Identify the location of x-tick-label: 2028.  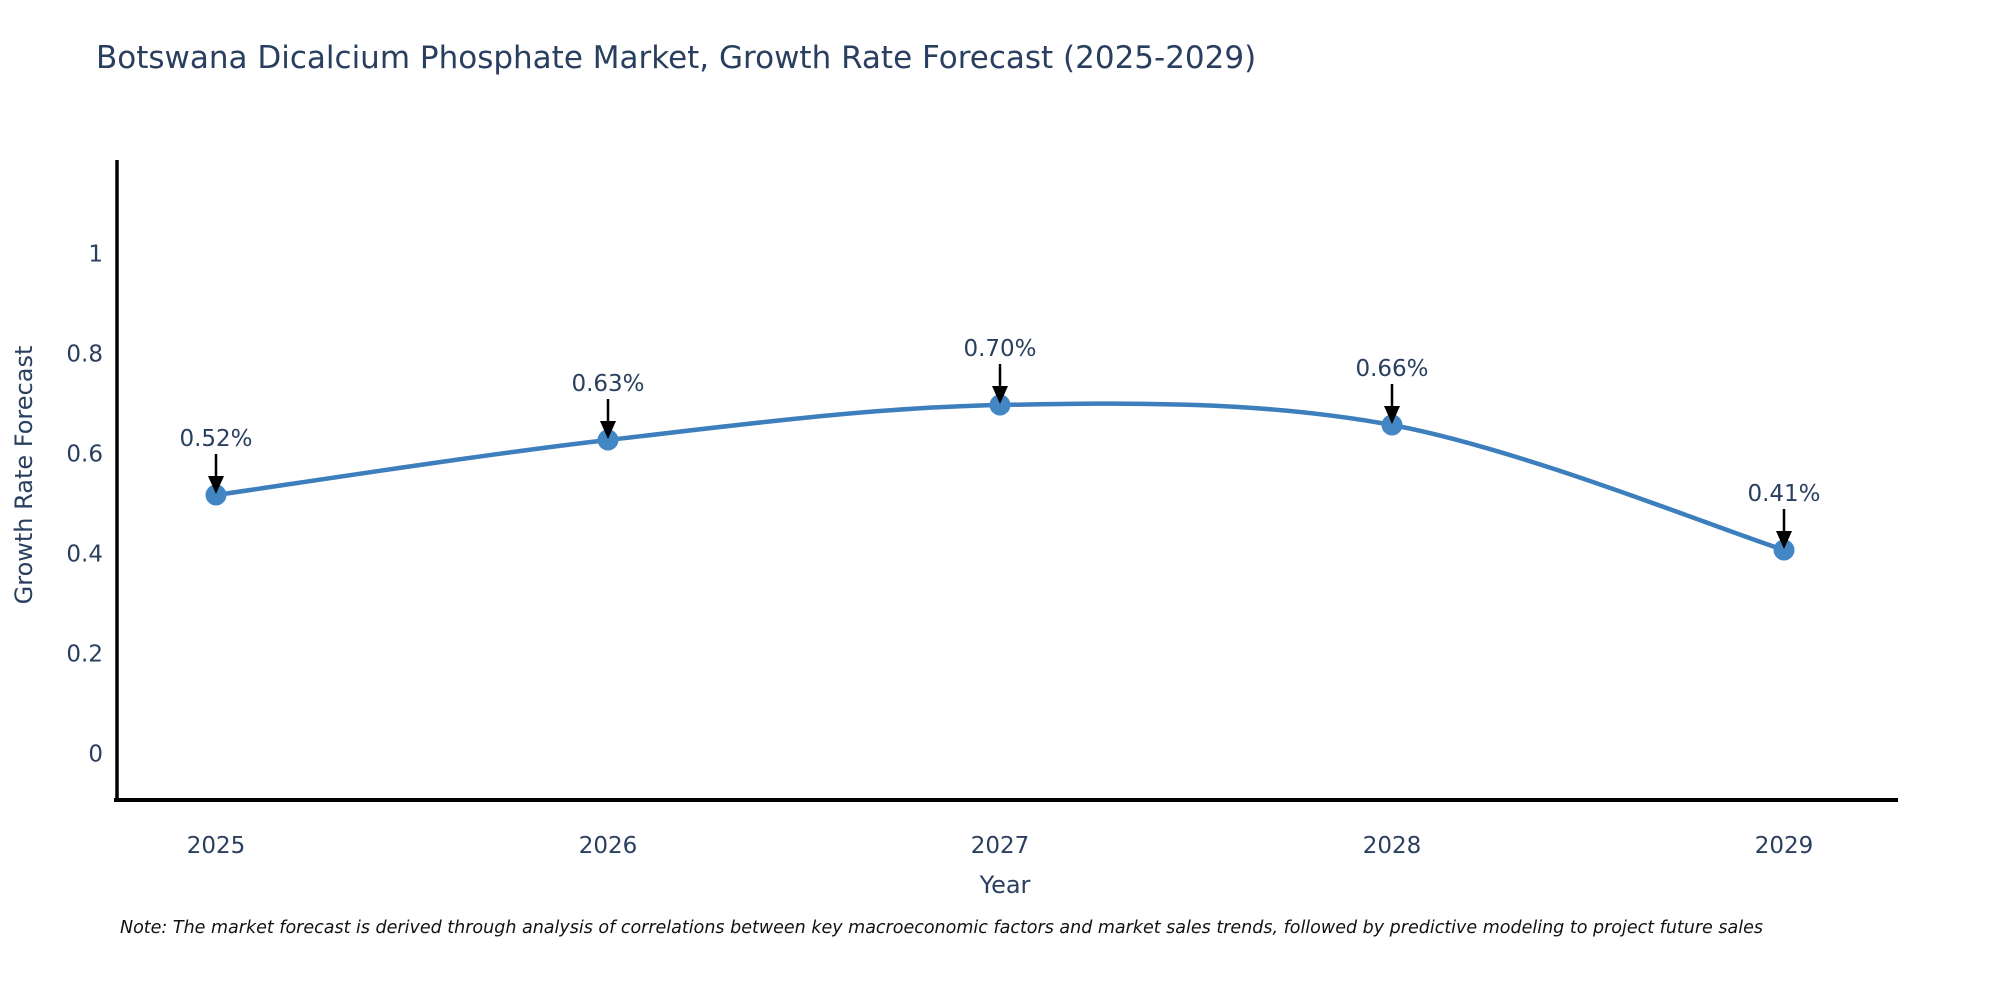
(1392, 846).